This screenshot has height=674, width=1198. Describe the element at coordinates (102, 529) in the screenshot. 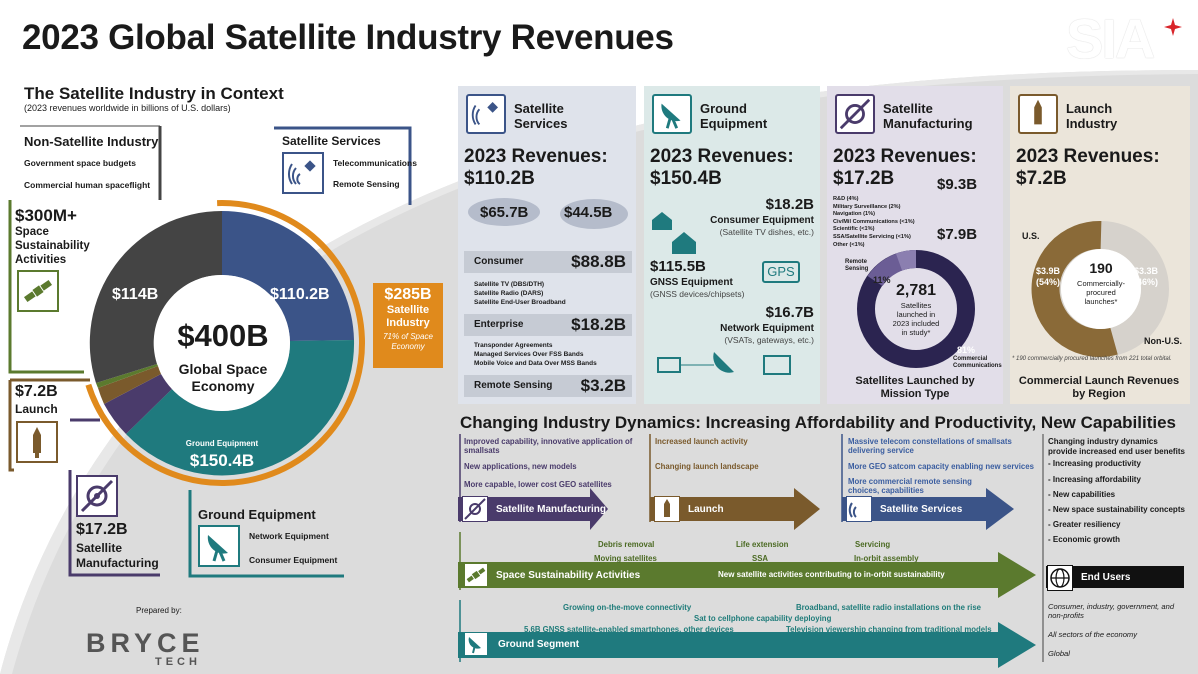

I see `manufacturing-value: $17.2B` at that location.